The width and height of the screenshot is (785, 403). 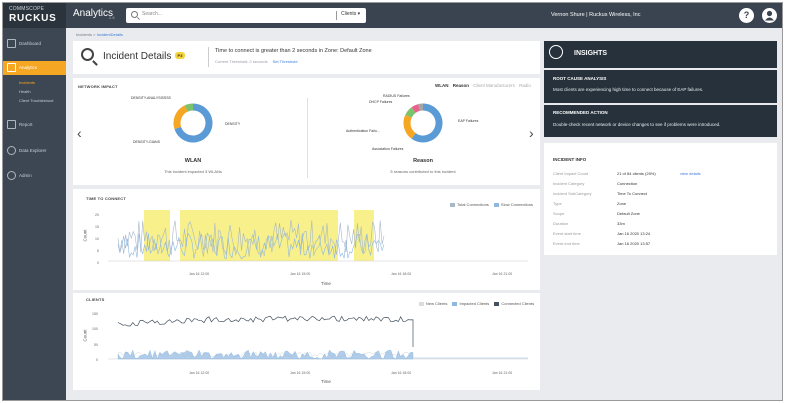 I want to click on sidebar-item-label: Analytics, so click(x=28, y=67).